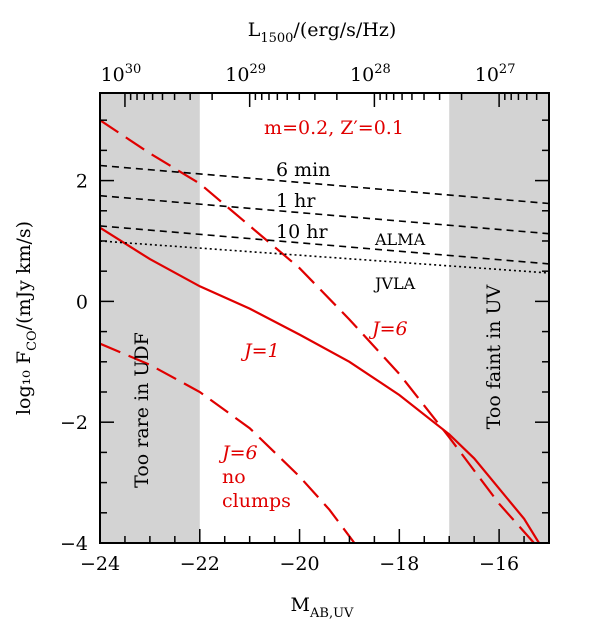 Image resolution: width=598 pixels, height=631 pixels. Describe the element at coordinates (238, 453) in the screenshot. I see `label-j6-noclumps: J=6` at that location.